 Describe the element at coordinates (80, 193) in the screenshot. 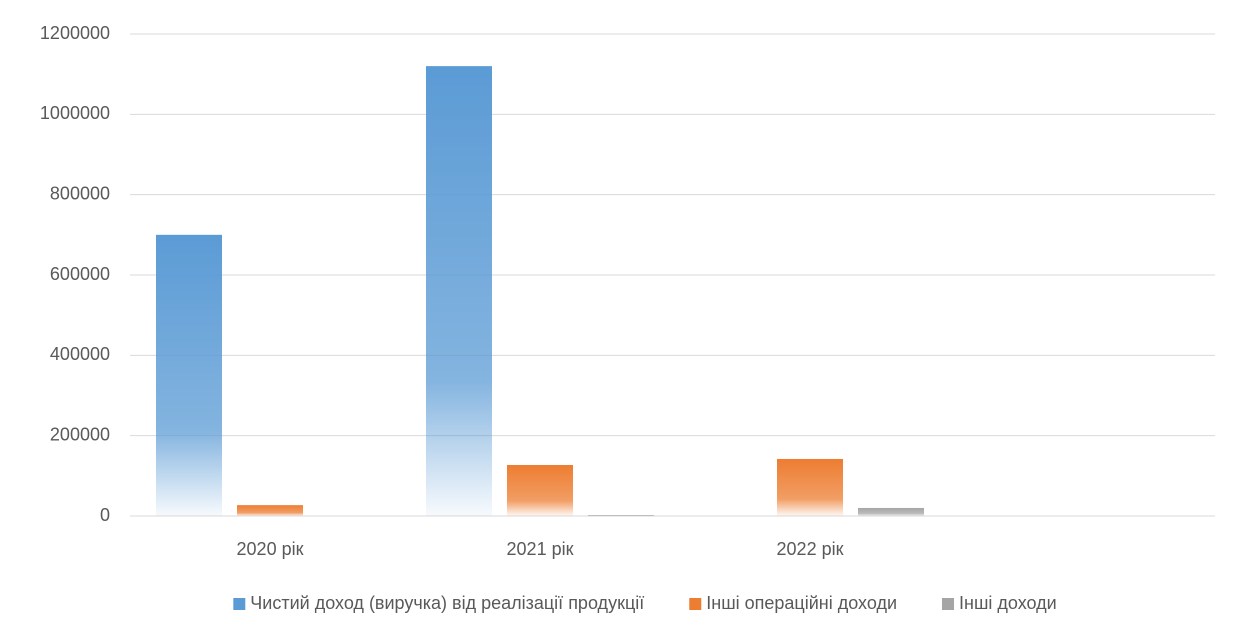

I see `y-tick-label: 800000` at that location.